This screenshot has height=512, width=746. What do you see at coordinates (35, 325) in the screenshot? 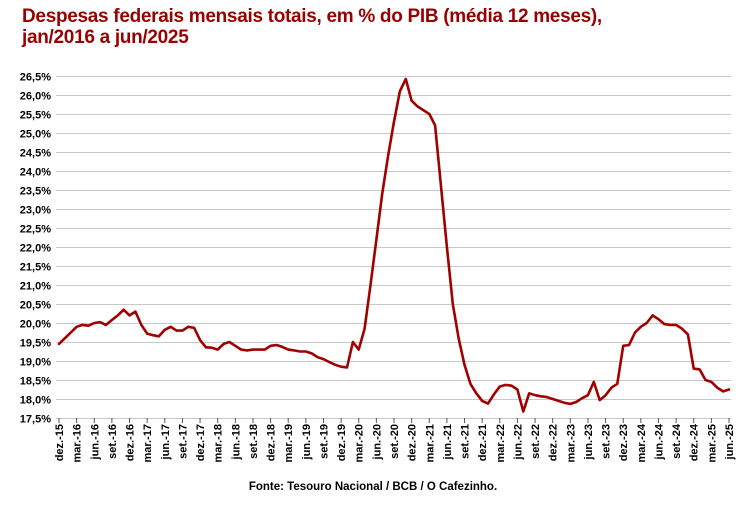
I see `y-tick-label: 20,0%` at bounding box center [35, 325].